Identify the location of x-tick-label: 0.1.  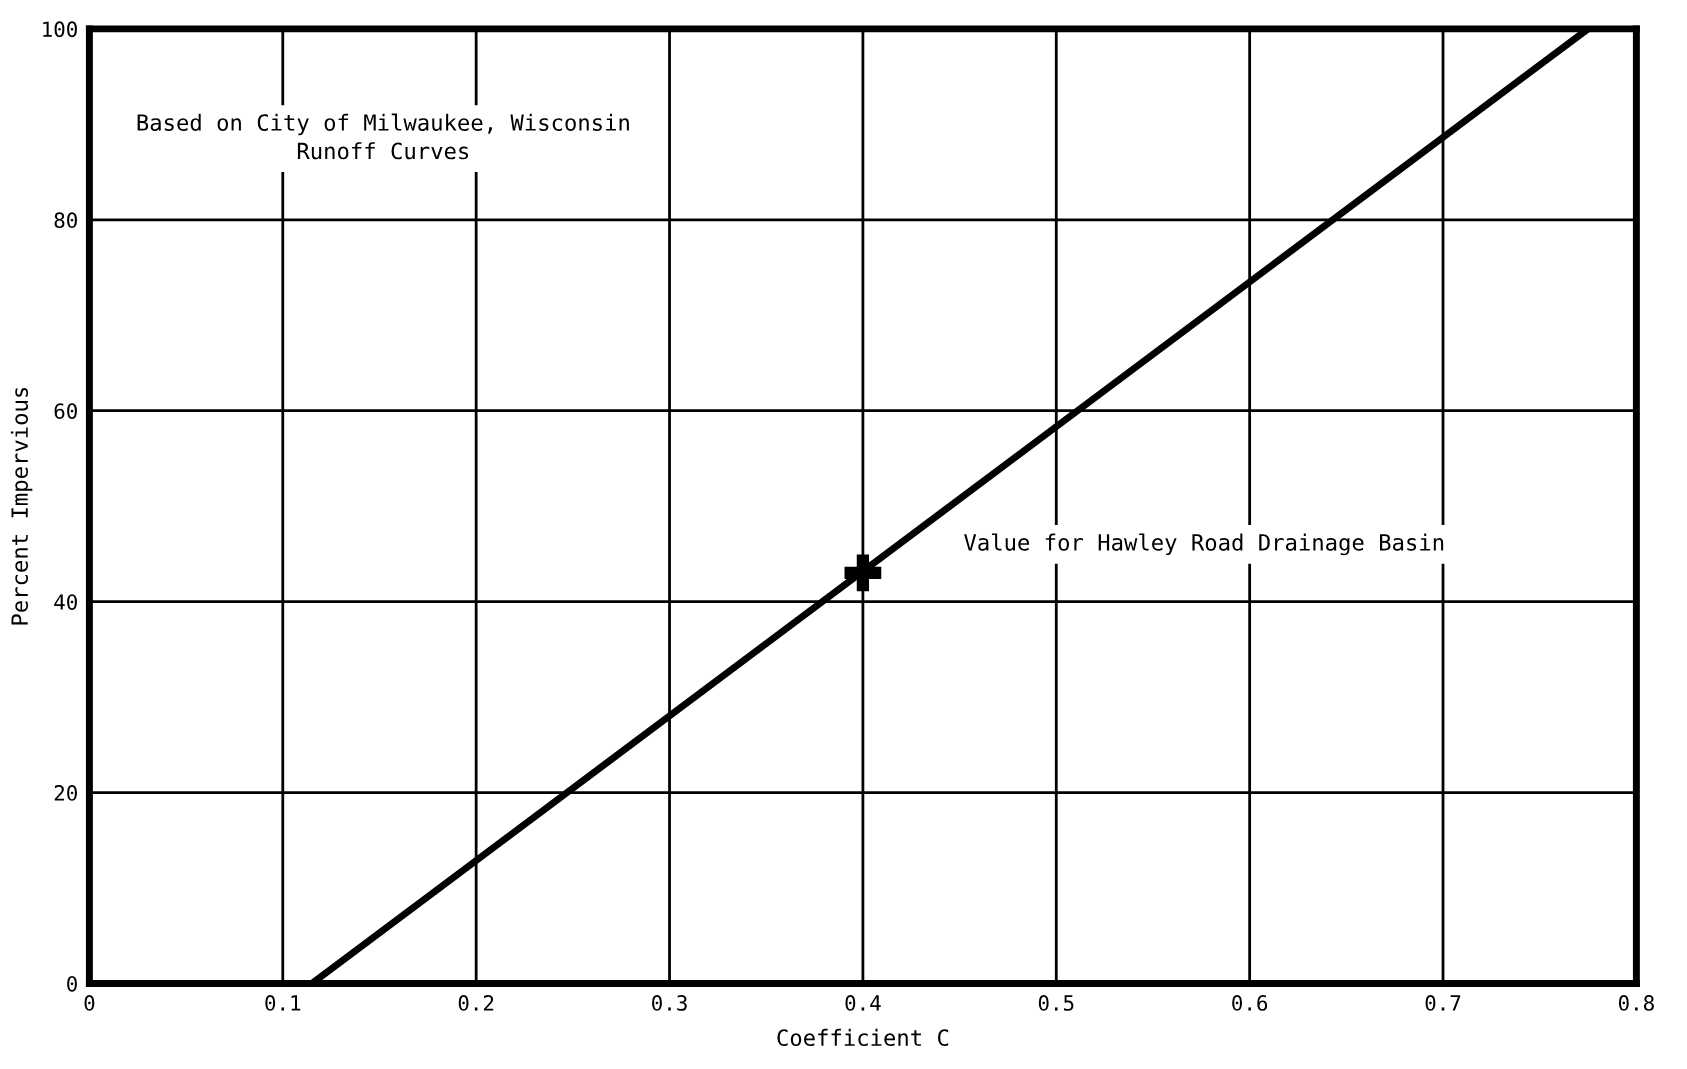
(283, 1003).